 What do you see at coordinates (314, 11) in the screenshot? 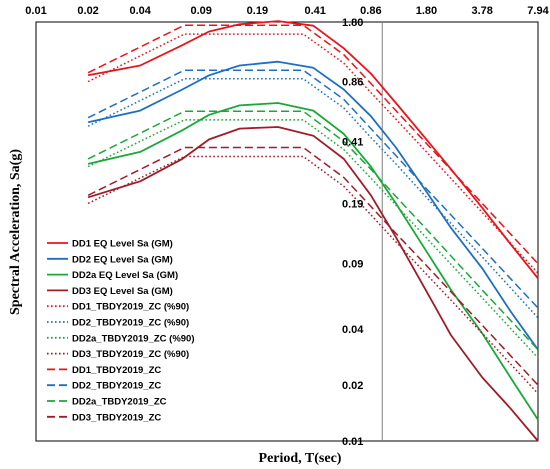
I see `x-tick-label: 0.41` at bounding box center [314, 11].